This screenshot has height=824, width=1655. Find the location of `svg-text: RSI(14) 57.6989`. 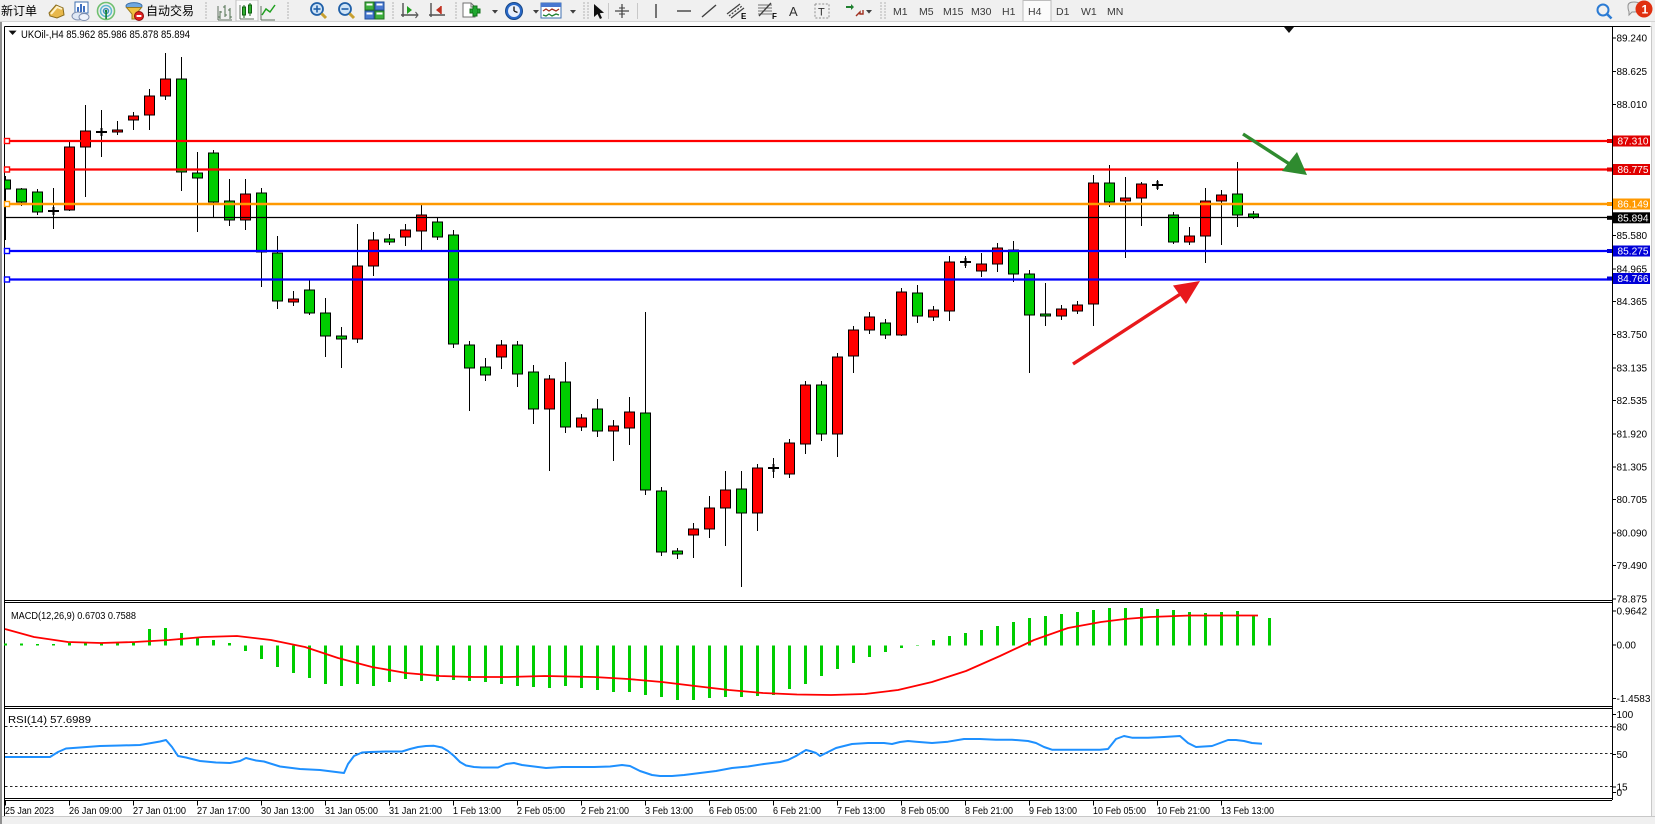

svg-text: RSI(14) 57.6989 is located at coordinates (49, 720).